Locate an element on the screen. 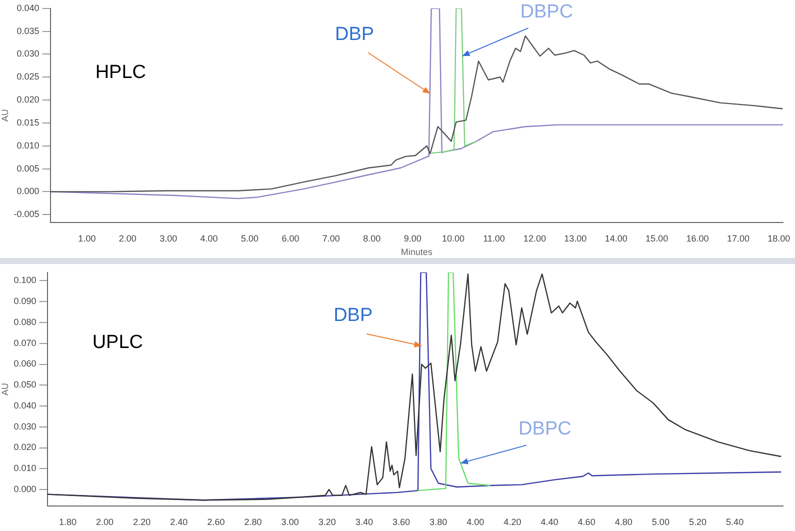 The image size is (795, 531). annotation: UPLC is located at coordinates (118, 342).